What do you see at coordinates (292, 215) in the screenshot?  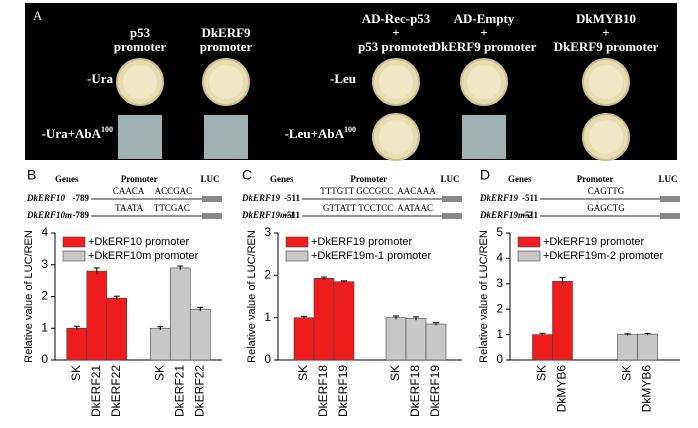 I see `position: -511` at bounding box center [292, 215].